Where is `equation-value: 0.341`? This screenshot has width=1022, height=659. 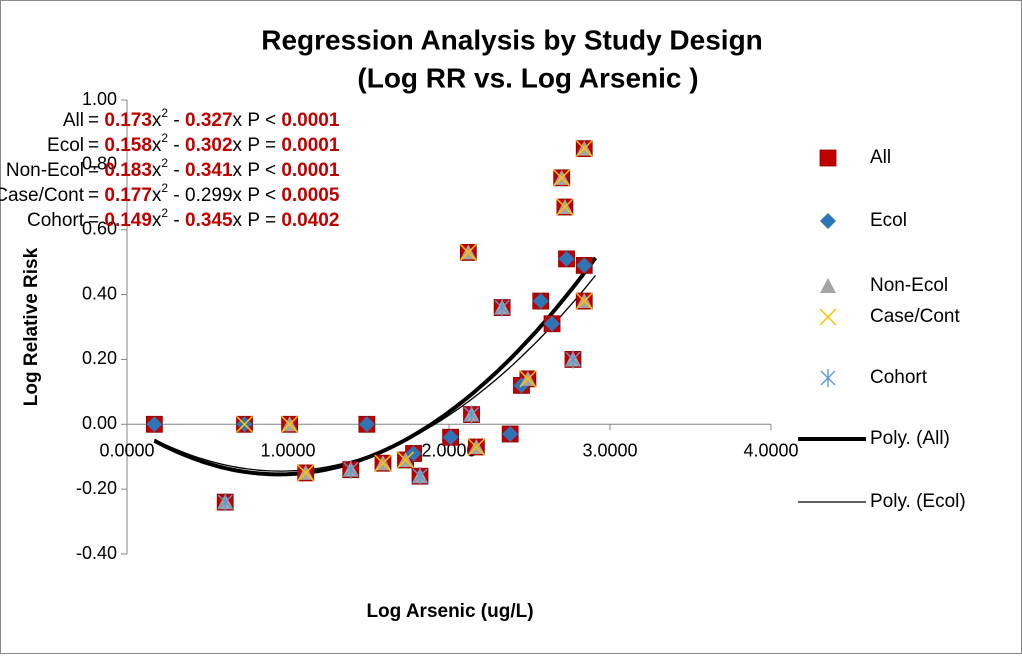
equation-value: 0.341 is located at coordinates (209, 170).